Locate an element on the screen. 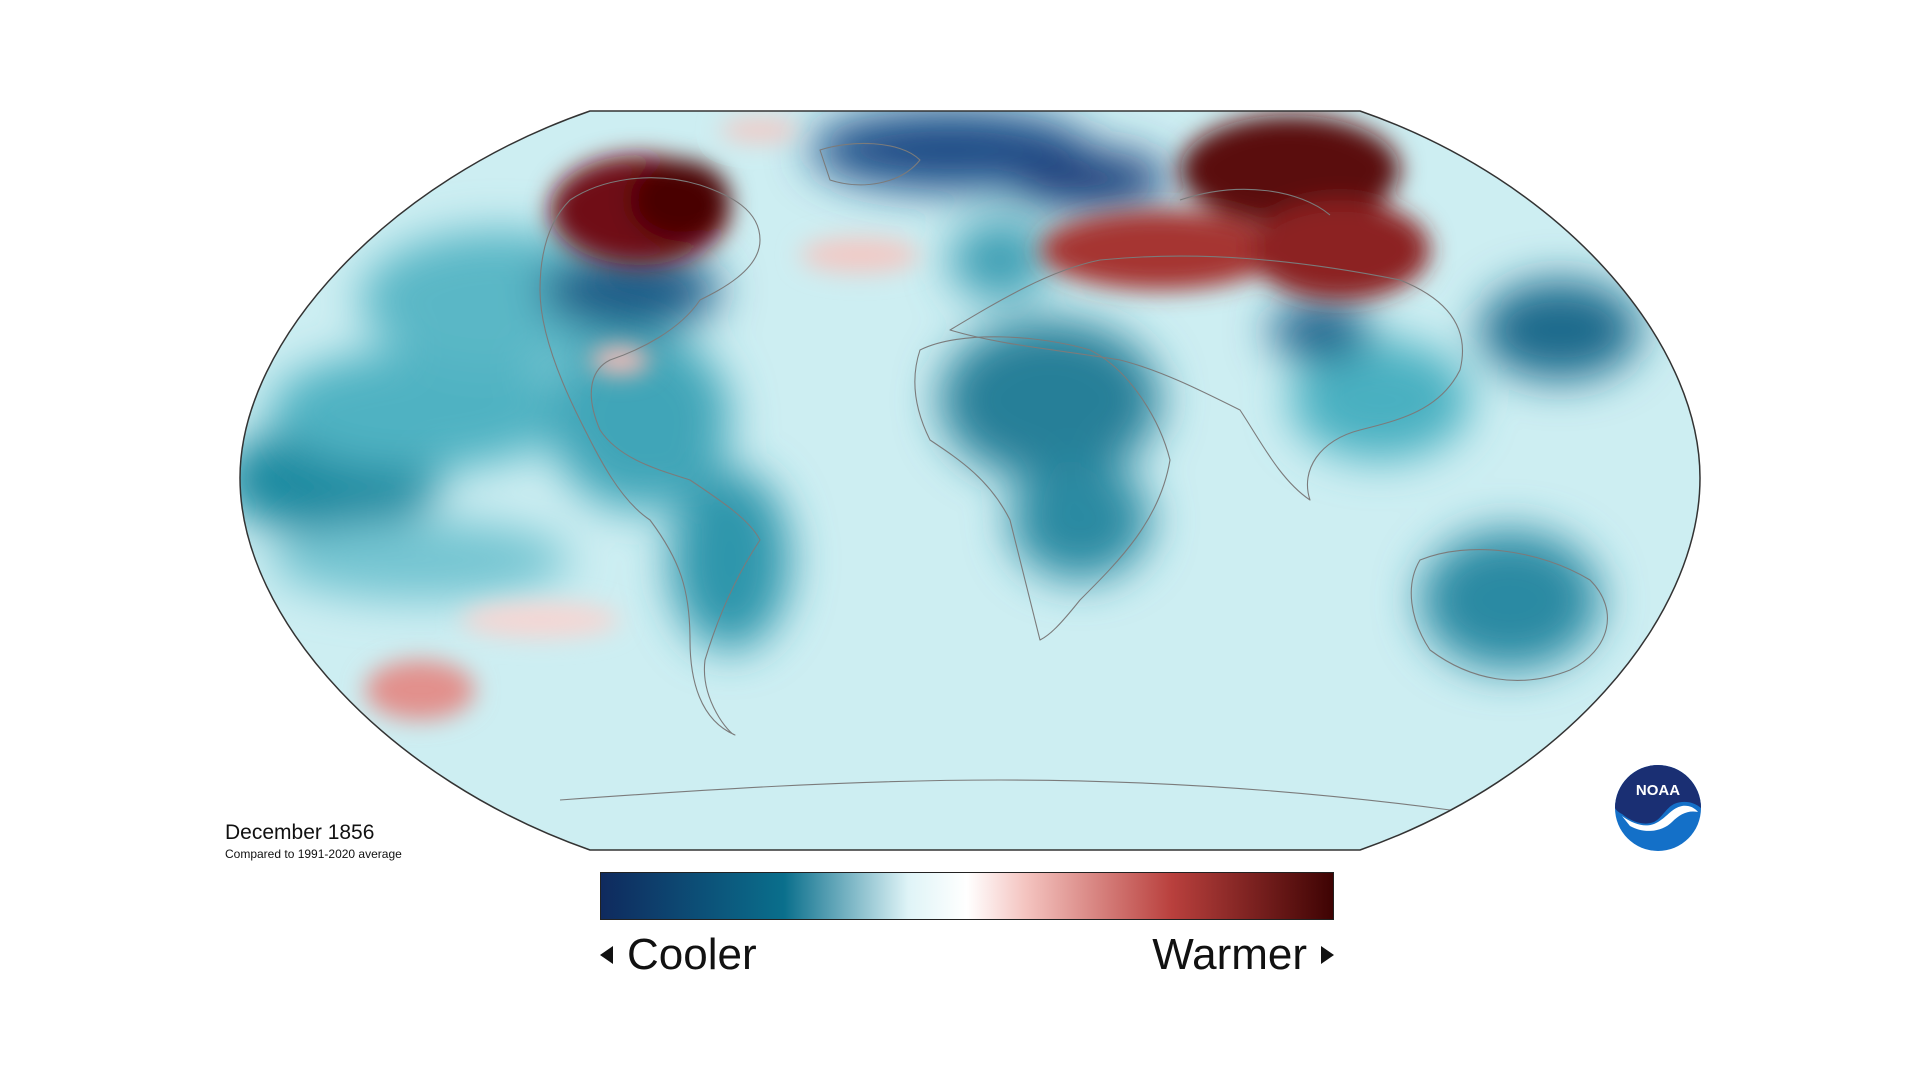  logo-text: NOAA is located at coordinates (1658, 790).